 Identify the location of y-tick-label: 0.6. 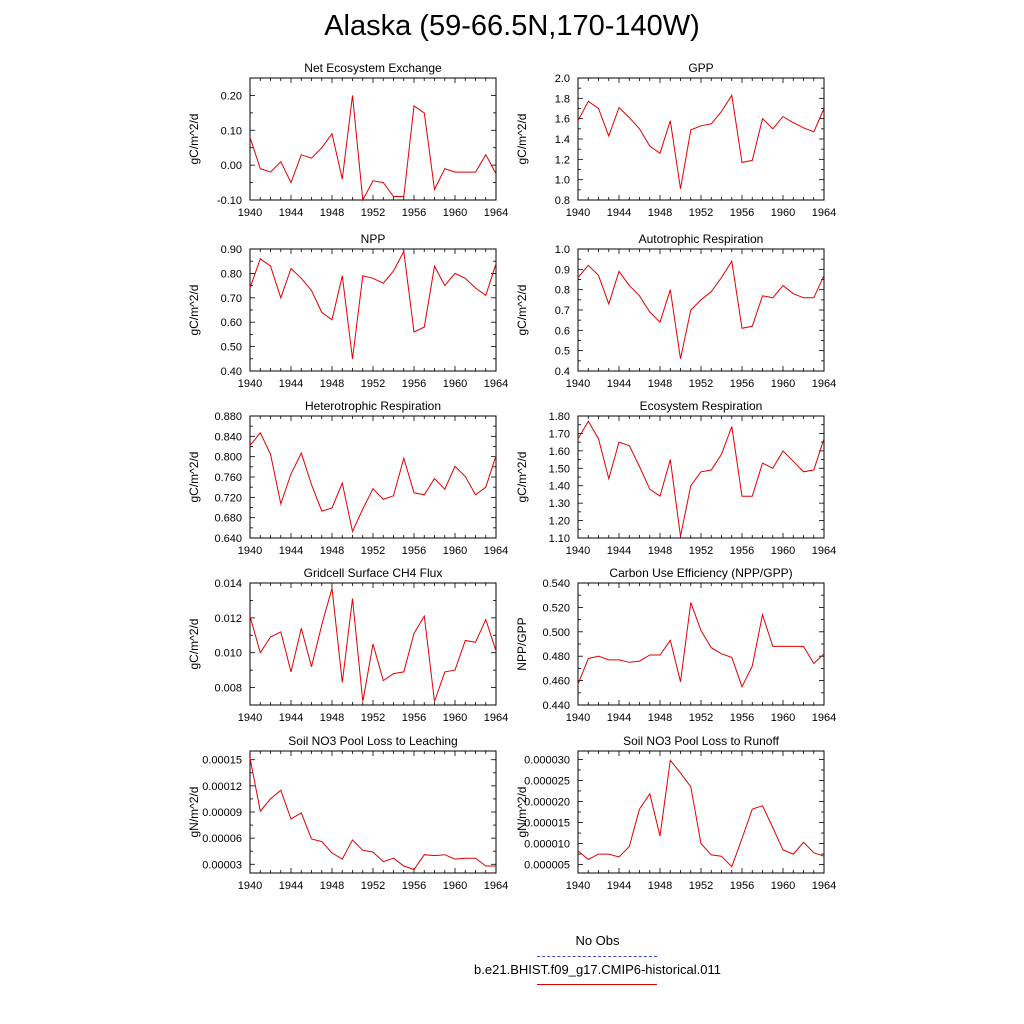
(562, 331).